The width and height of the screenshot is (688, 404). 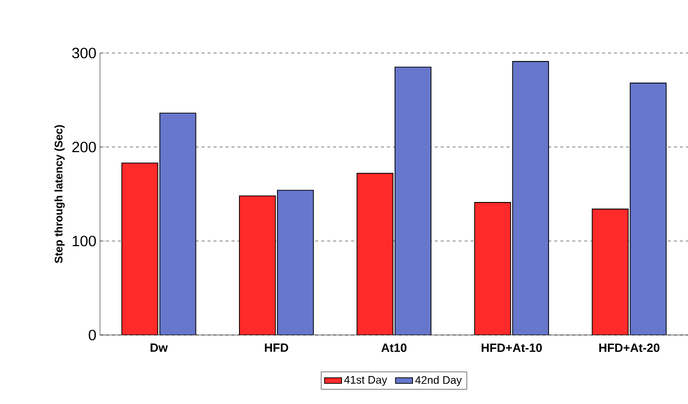 I want to click on legend-label: 42nd Day, so click(x=438, y=381).